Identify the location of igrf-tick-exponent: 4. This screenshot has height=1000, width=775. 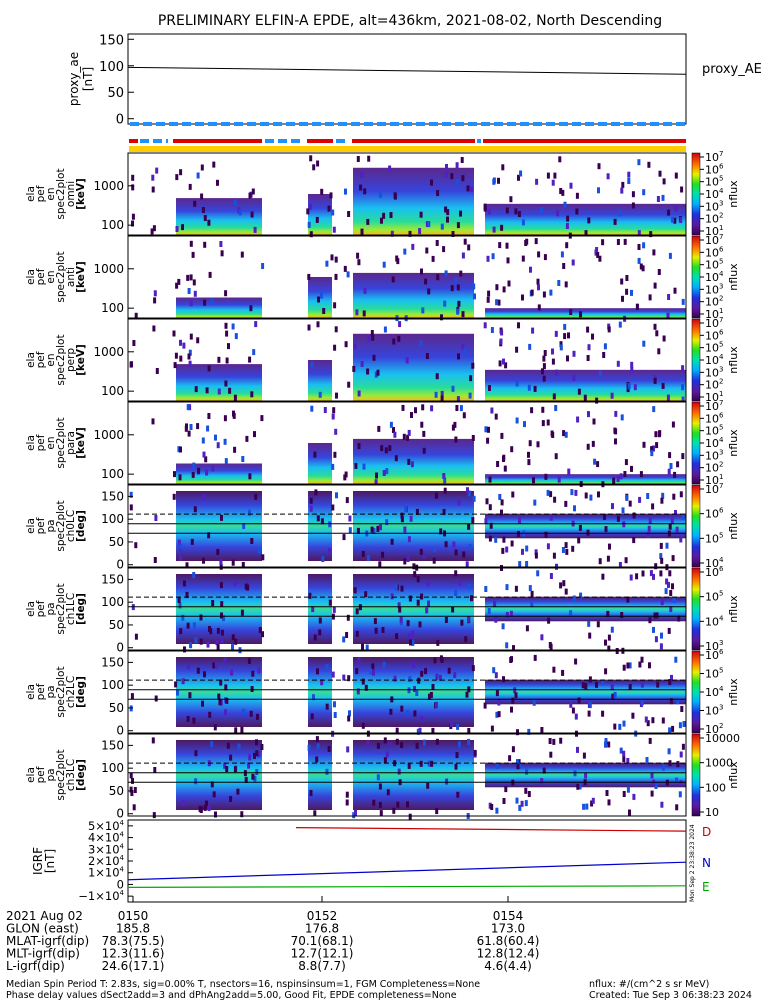
(122, 858).